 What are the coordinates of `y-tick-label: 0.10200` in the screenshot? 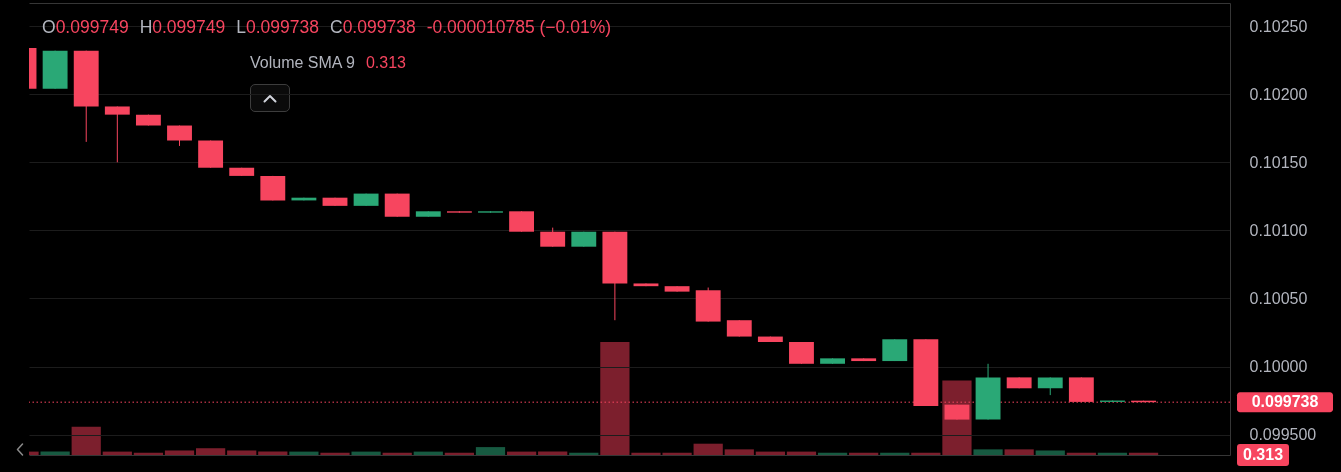 It's located at (1278, 94).